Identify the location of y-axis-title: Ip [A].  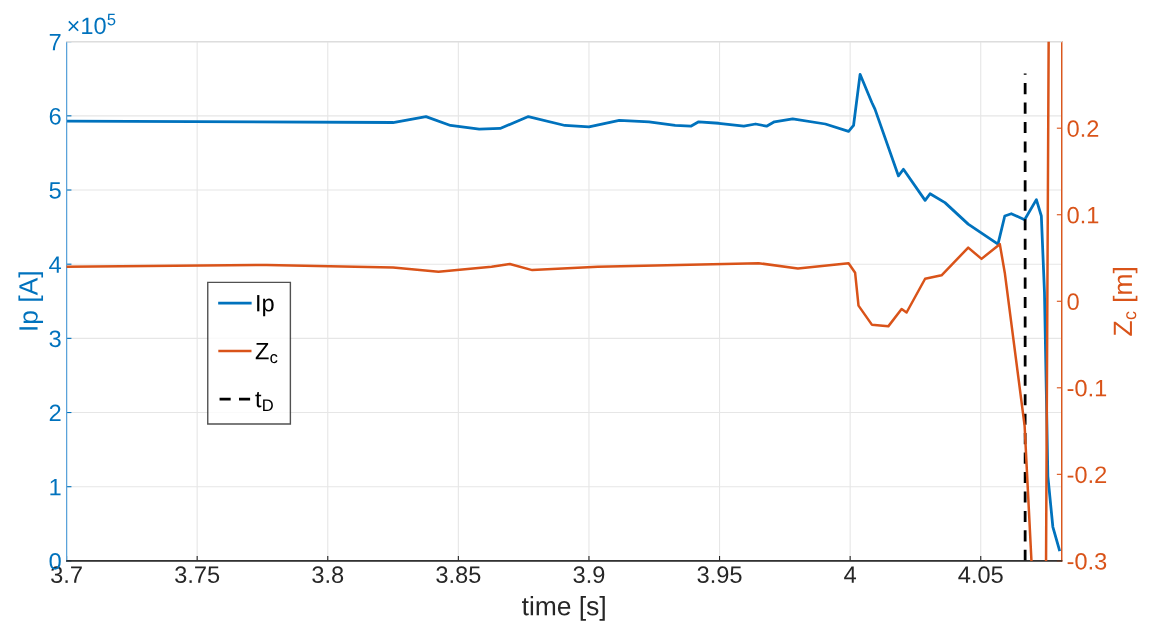
(31, 301).